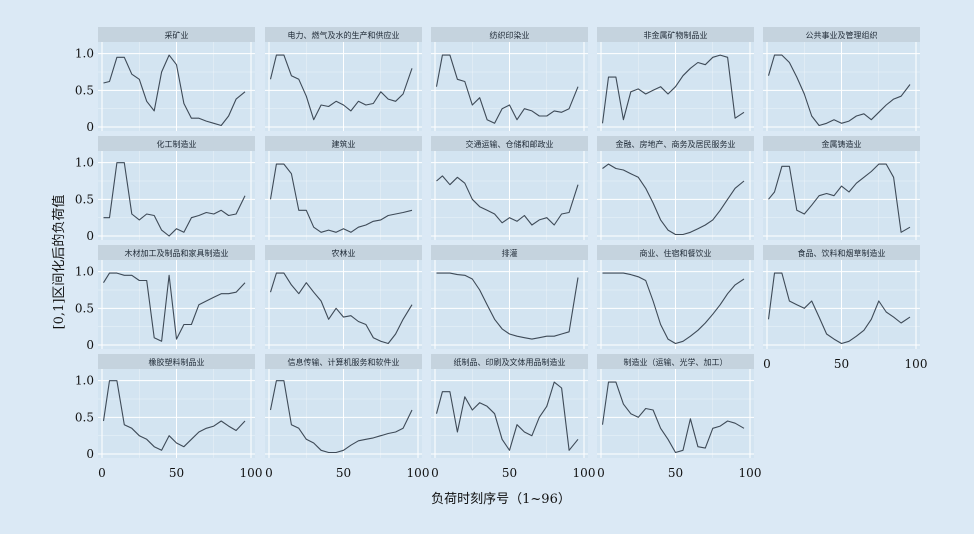  I want to click on facet-title: 木材加工及制品和家具制造业, so click(177, 253).